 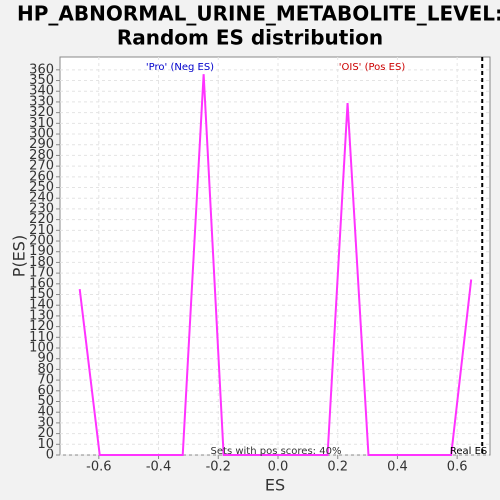 I want to click on y-tick-label: 310, so click(x=41, y=123).